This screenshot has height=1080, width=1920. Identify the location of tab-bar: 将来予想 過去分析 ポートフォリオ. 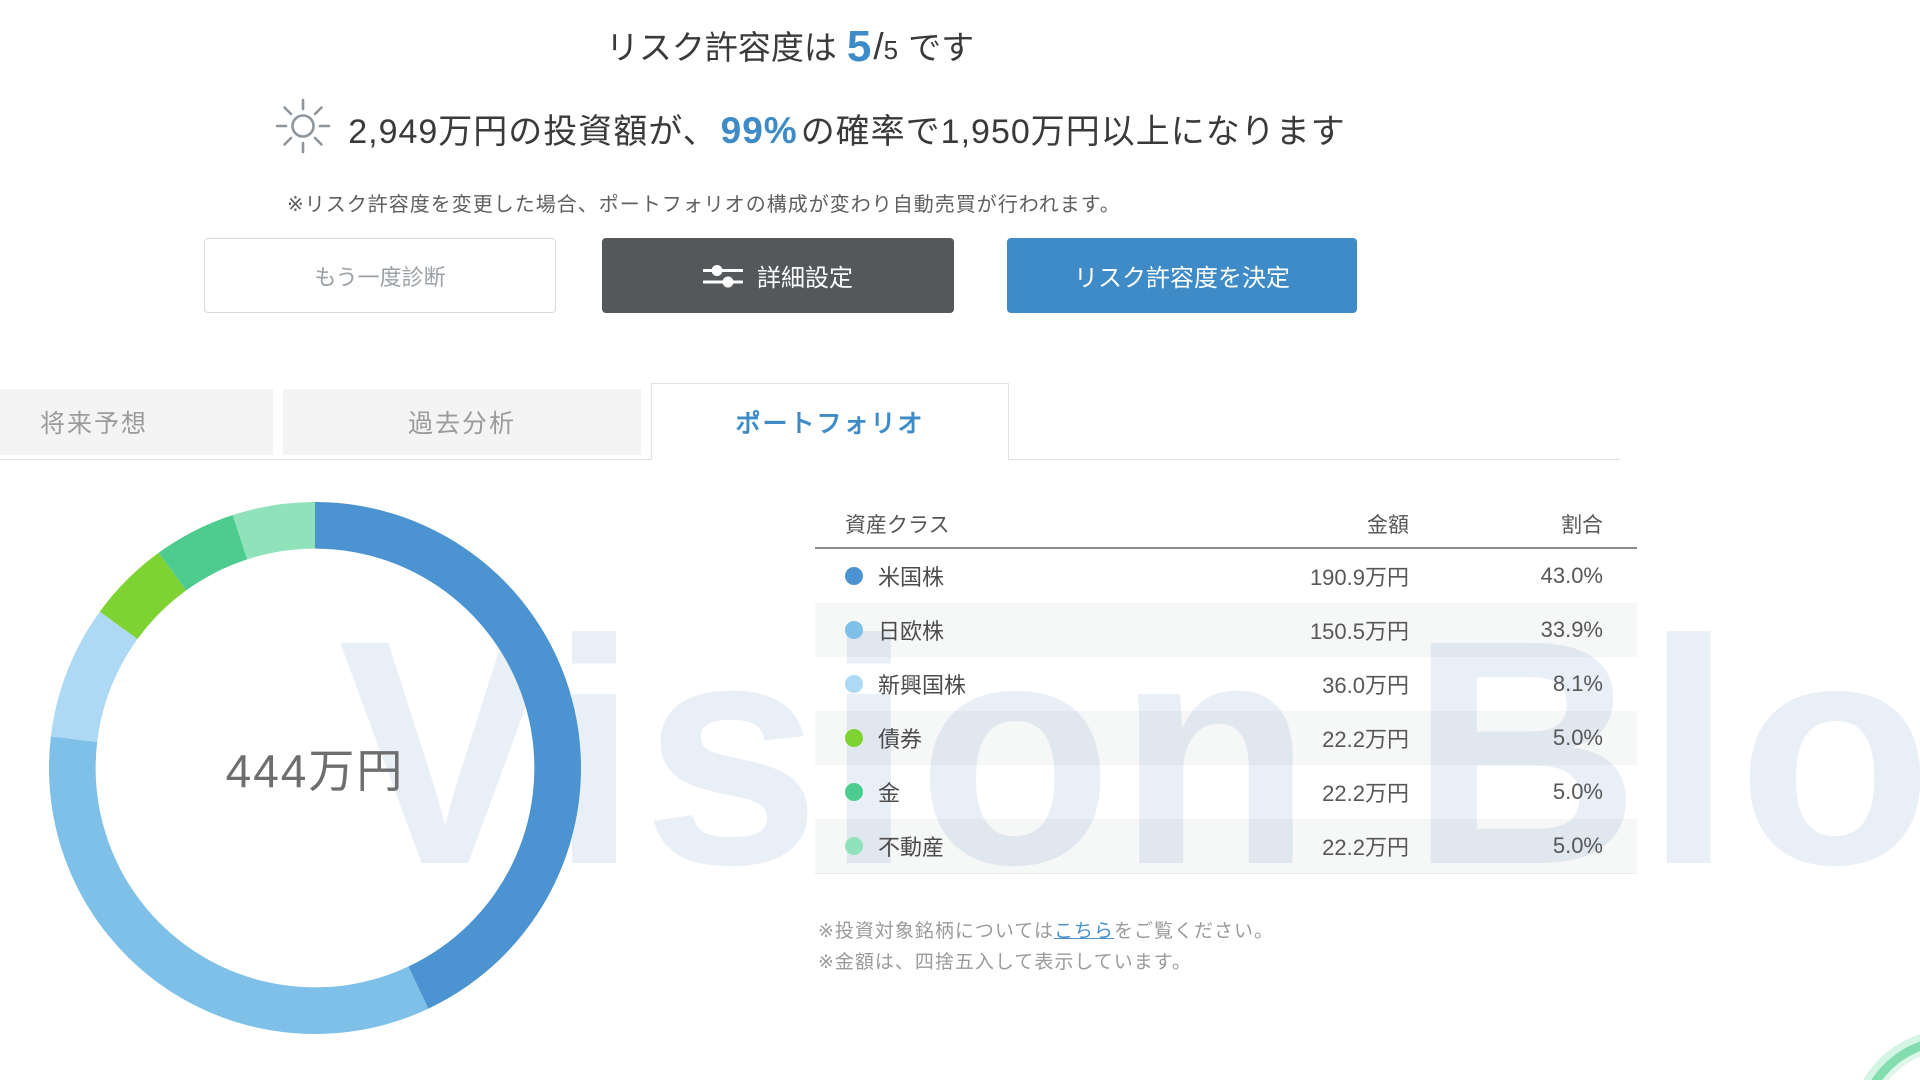
(810, 422).